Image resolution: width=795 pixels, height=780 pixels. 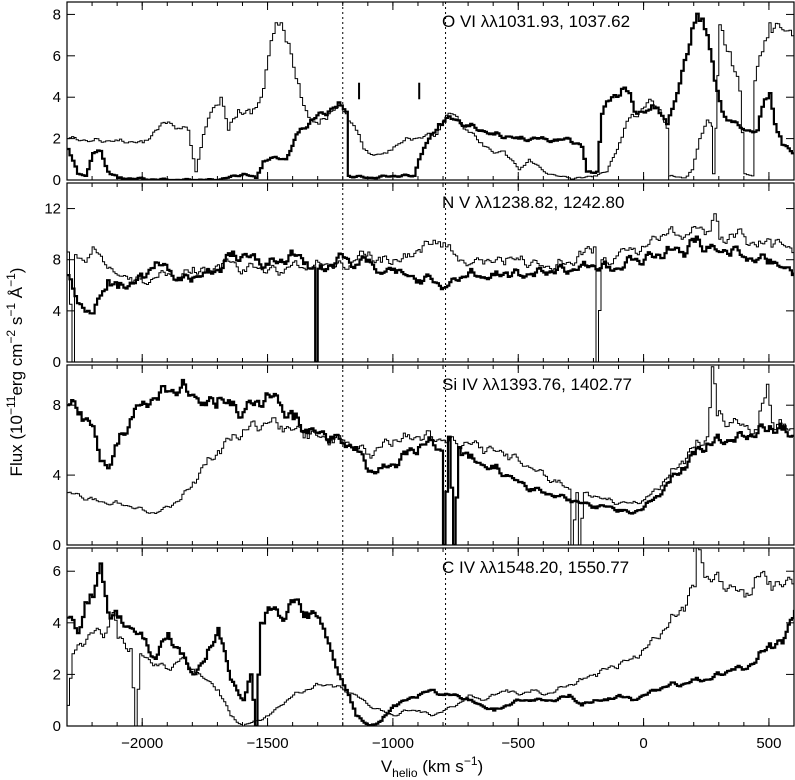 I want to click on series-thick-line, so click(x=430, y=298).